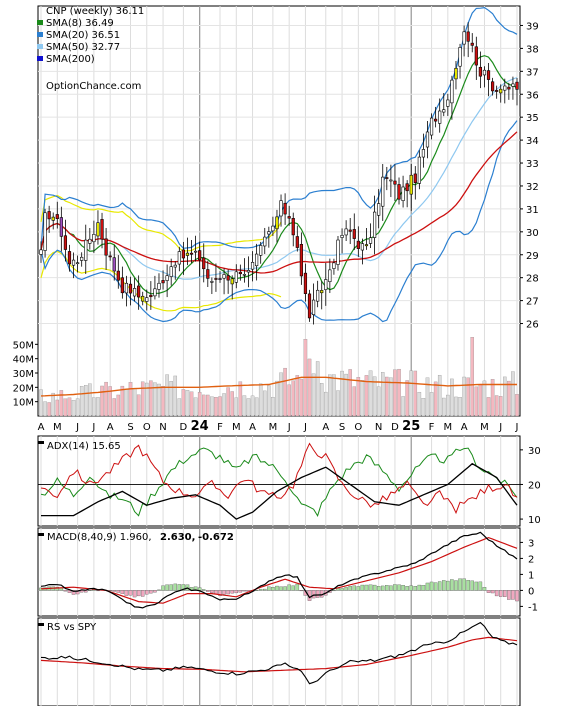 The width and height of the screenshot is (566, 706). What do you see at coordinates (25, 374) in the screenshot?
I see `volume-axis: 10M 20M 30M 40M 50M` at bounding box center [25, 374].